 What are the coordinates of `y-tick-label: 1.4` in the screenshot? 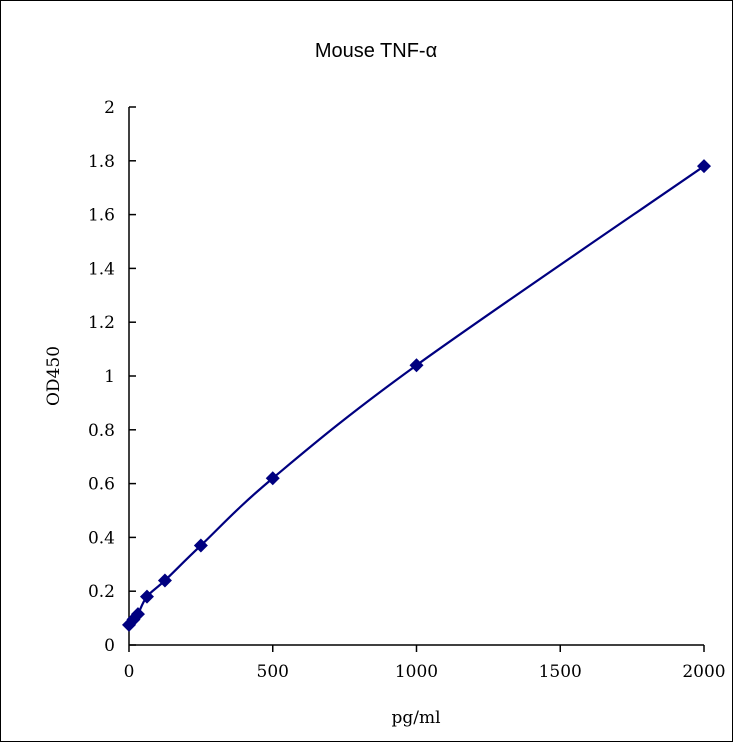 It's located at (101, 269).